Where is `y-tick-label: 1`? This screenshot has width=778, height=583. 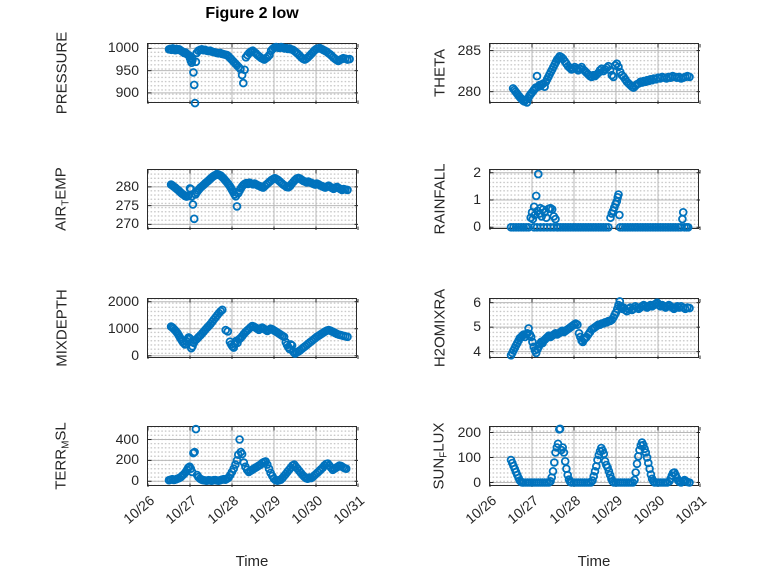
y-tick-label: 1 is located at coordinates (477, 199).